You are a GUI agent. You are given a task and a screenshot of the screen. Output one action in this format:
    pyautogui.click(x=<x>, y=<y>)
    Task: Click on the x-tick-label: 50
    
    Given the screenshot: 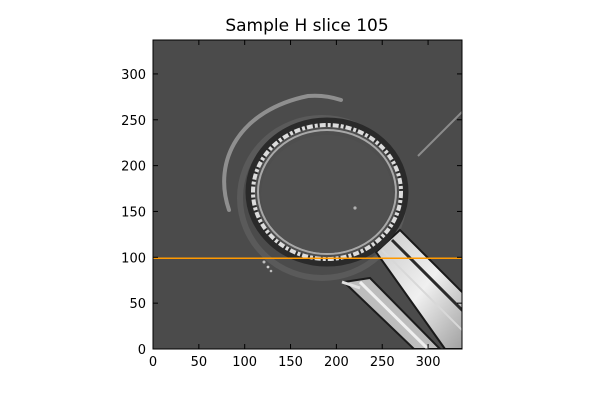 What is the action you would take?
    pyautogui.click(x=199, y=362)
    